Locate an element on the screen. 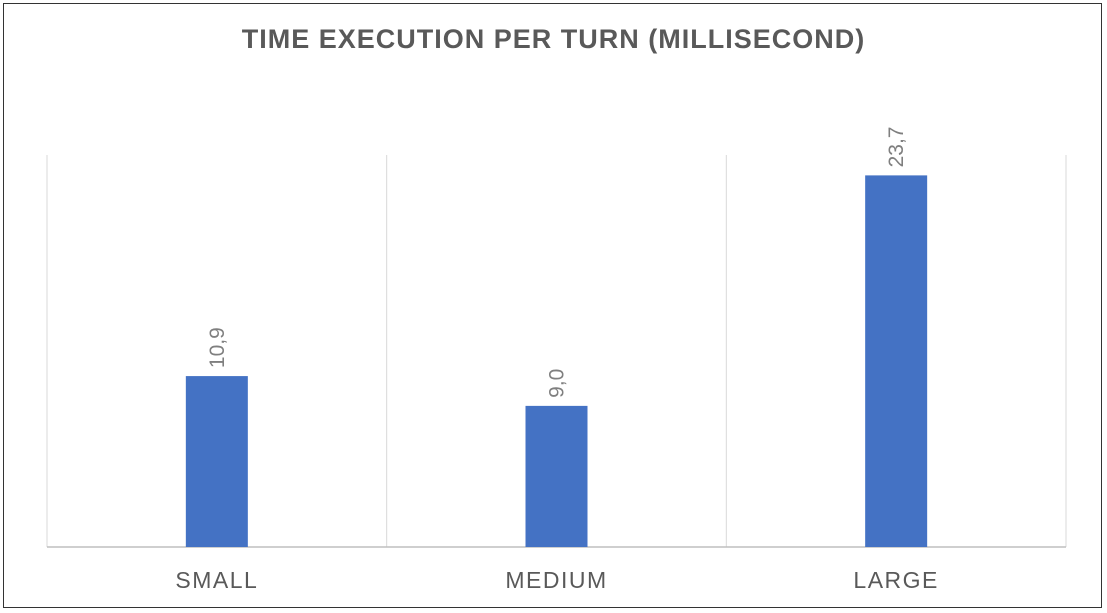 The width and height of the screenshot is (1107, 613). bar-medium is located at coordinates (556, 476).